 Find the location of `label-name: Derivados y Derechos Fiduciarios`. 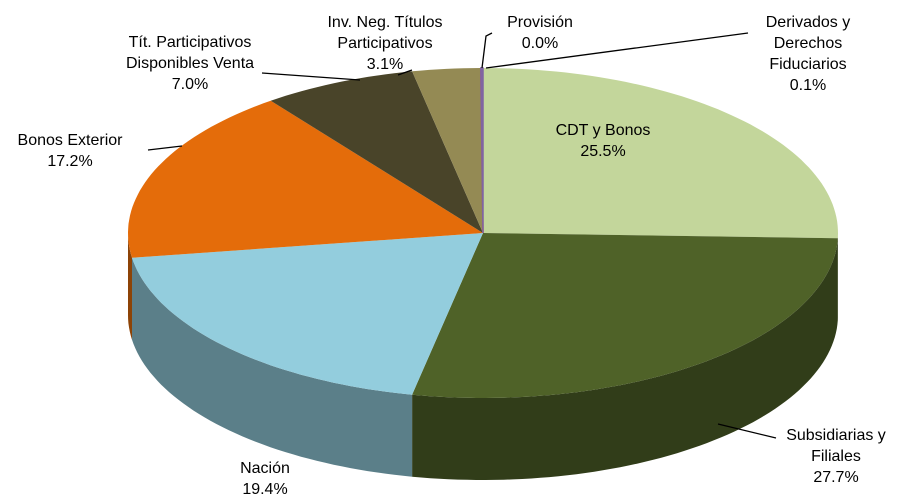

label-name: Derivados y Derechos Fiduciarios is located at coordinates (808, 43).